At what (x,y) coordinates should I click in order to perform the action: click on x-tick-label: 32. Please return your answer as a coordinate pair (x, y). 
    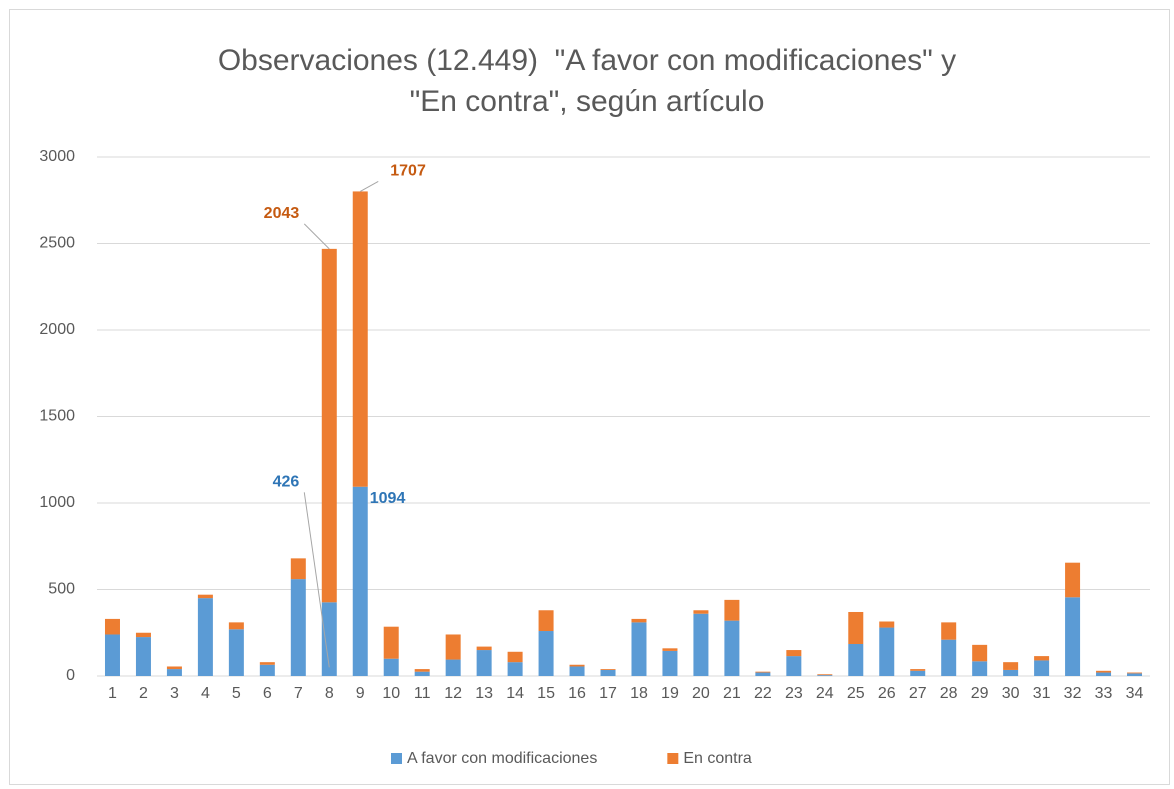
    Looking at the image, I should click on (1073, 693).